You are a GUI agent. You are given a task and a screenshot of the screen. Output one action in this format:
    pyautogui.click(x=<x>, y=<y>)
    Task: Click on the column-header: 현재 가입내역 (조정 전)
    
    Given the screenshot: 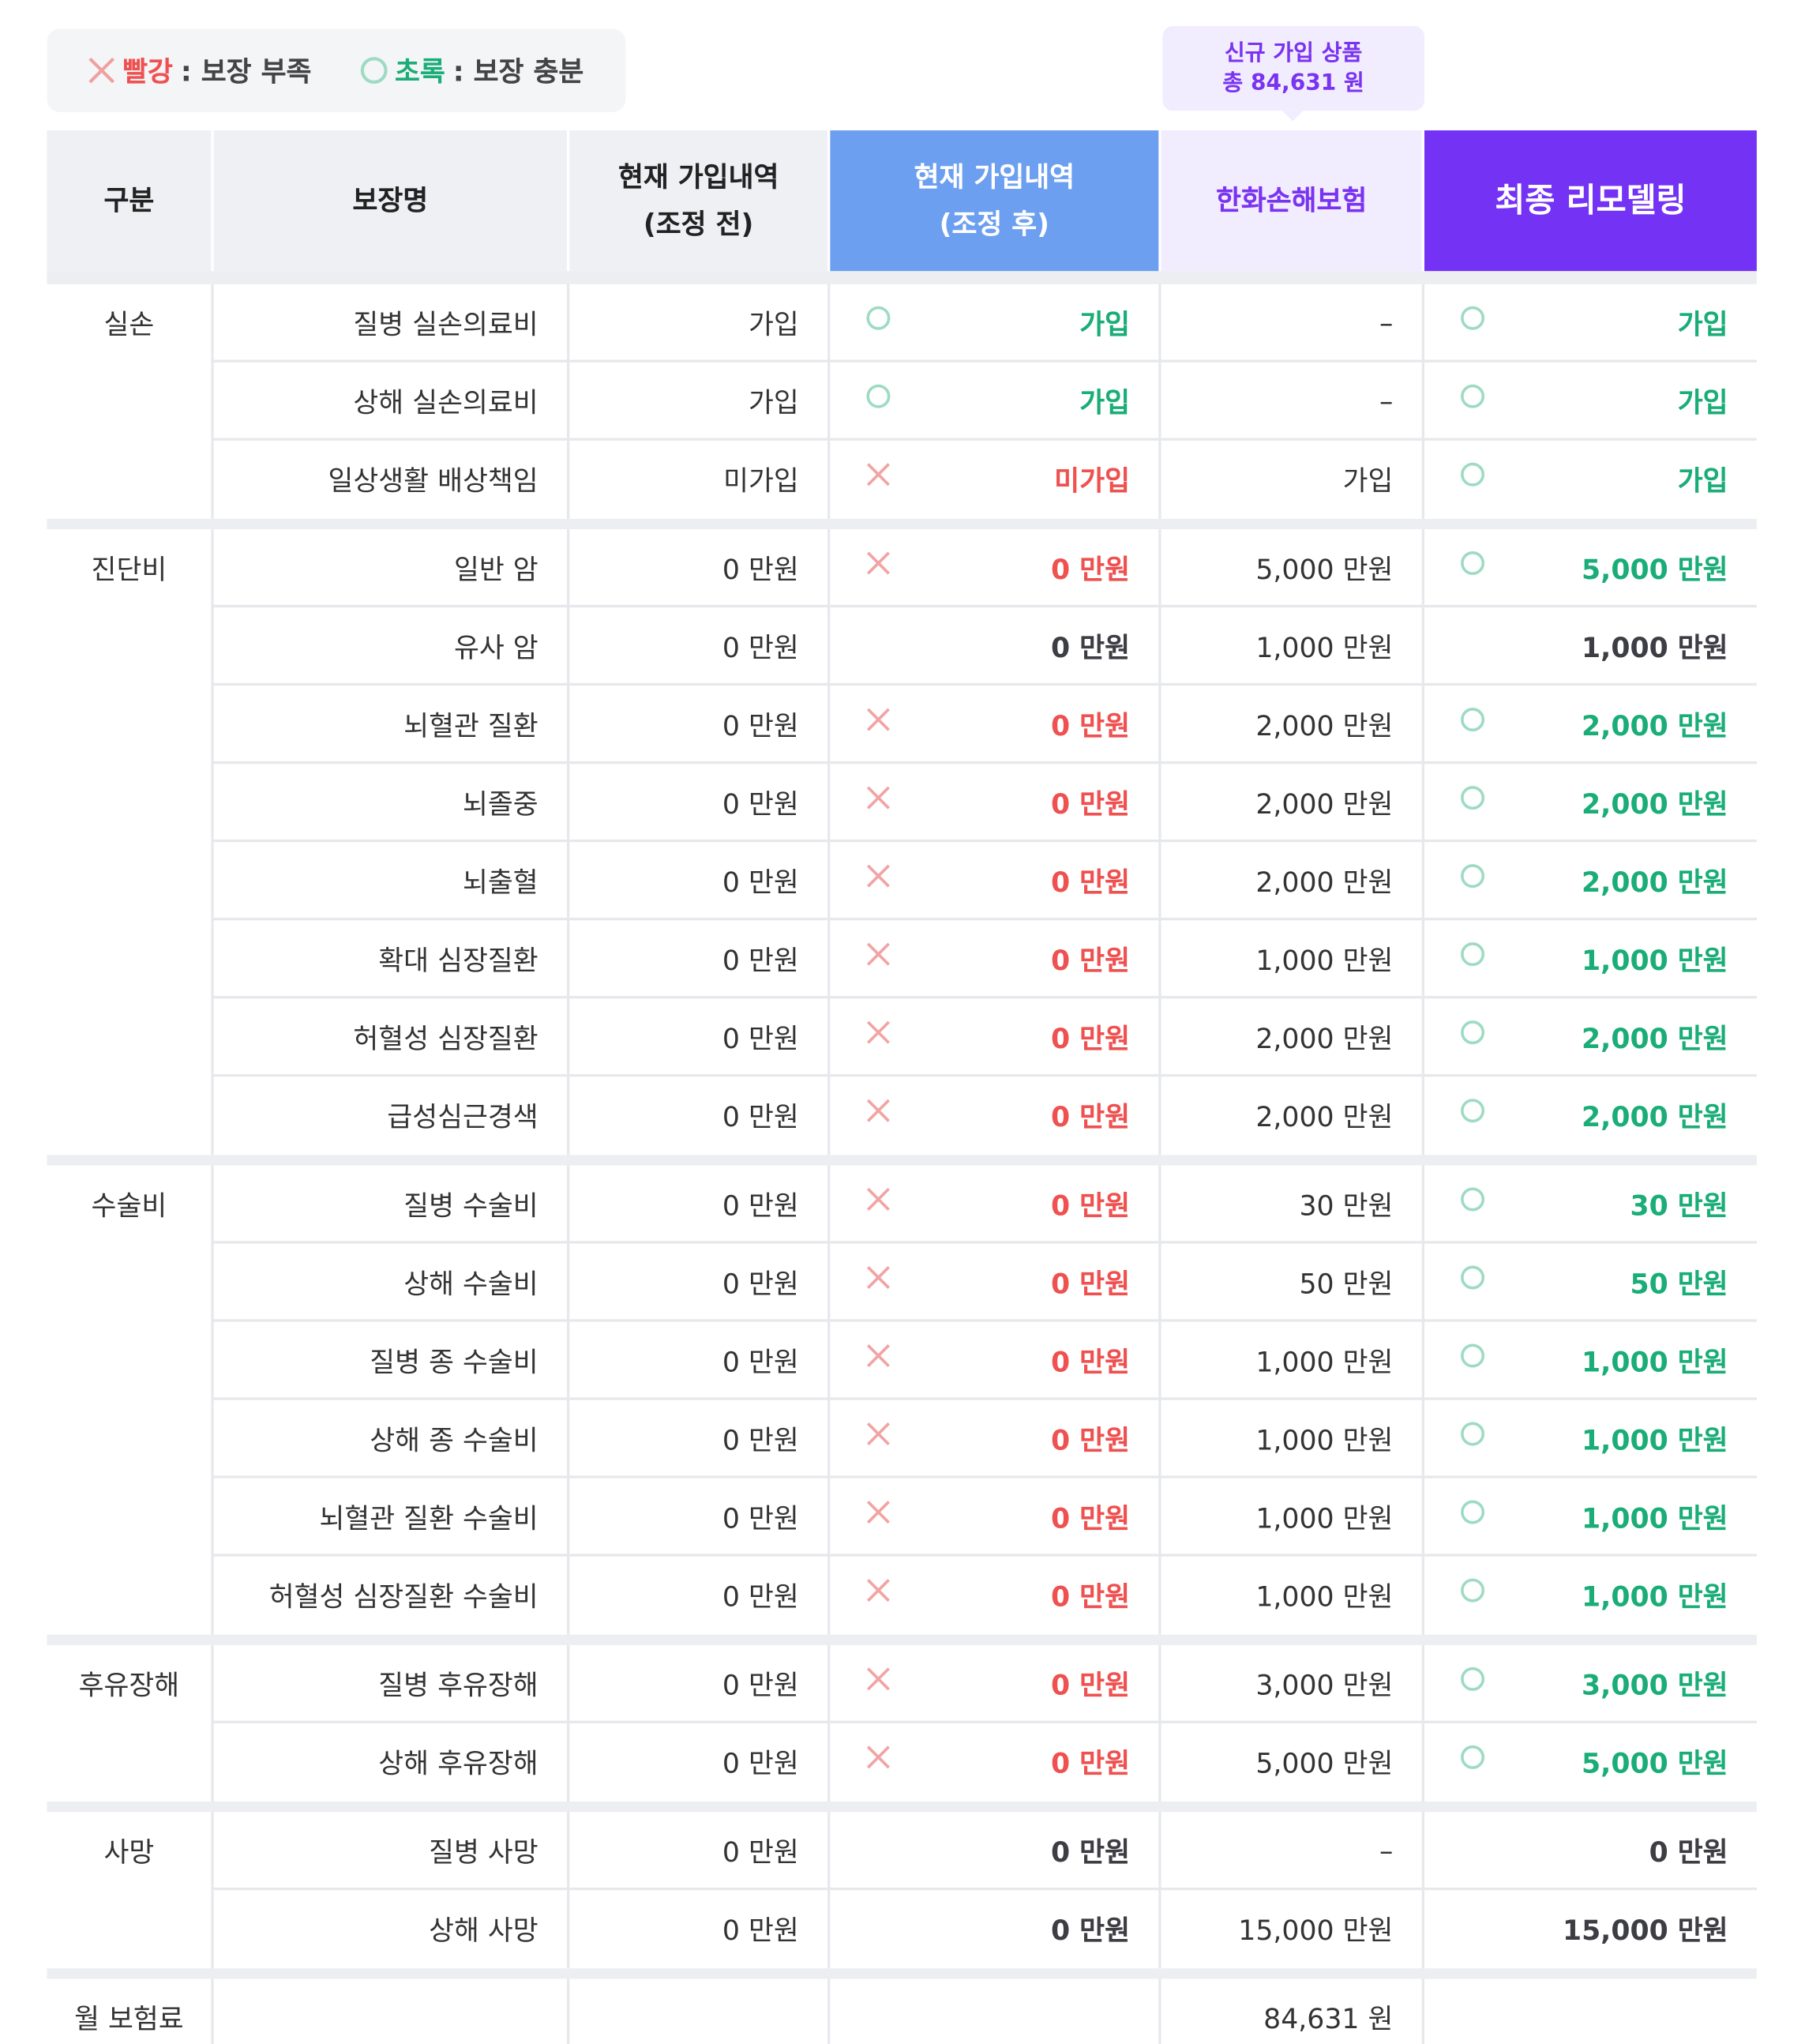 What is the action you would take?
    pyautogui.click(x=698, y=201)
    